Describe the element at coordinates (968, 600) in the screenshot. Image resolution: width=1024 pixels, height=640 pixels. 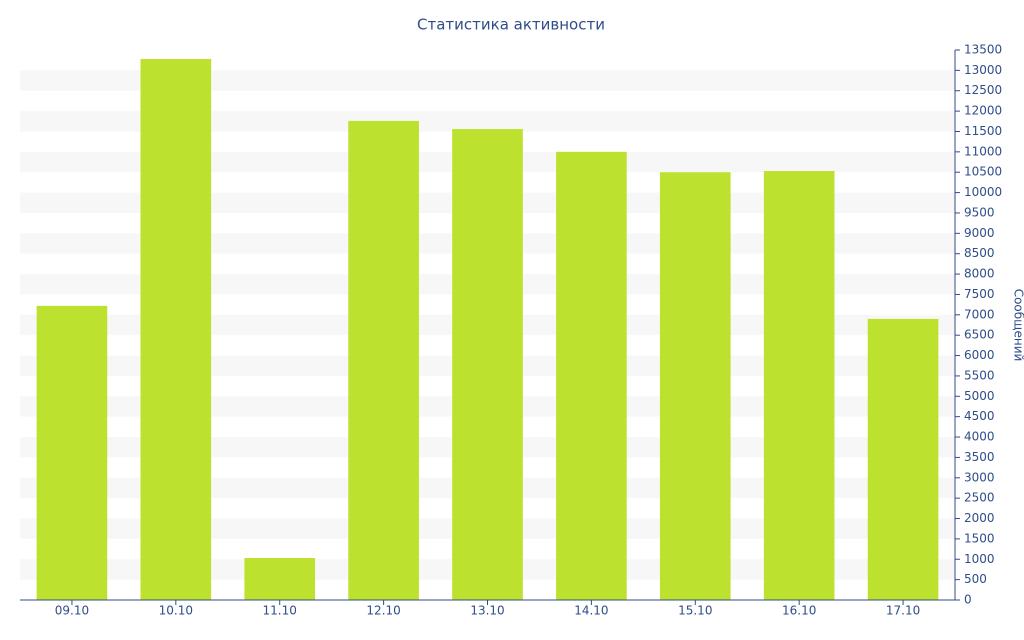
I see `y-tick-label: 0` at that location.